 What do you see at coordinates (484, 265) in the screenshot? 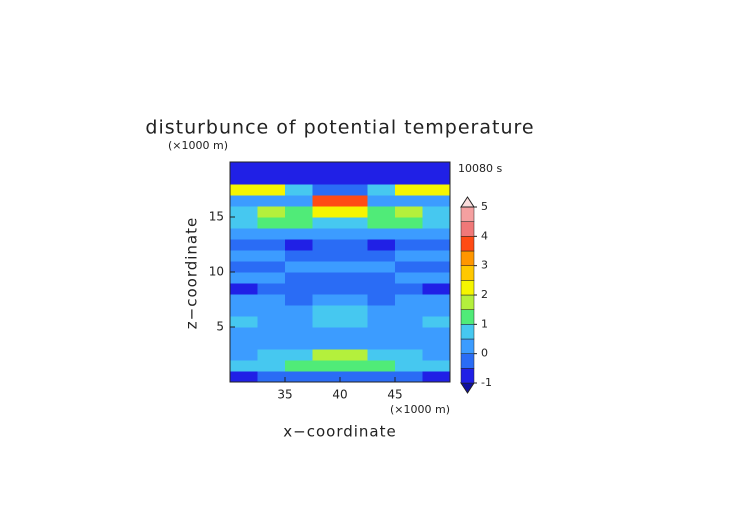
I see `colorbar-tick-label: 3` at bounding box center [484, 265].